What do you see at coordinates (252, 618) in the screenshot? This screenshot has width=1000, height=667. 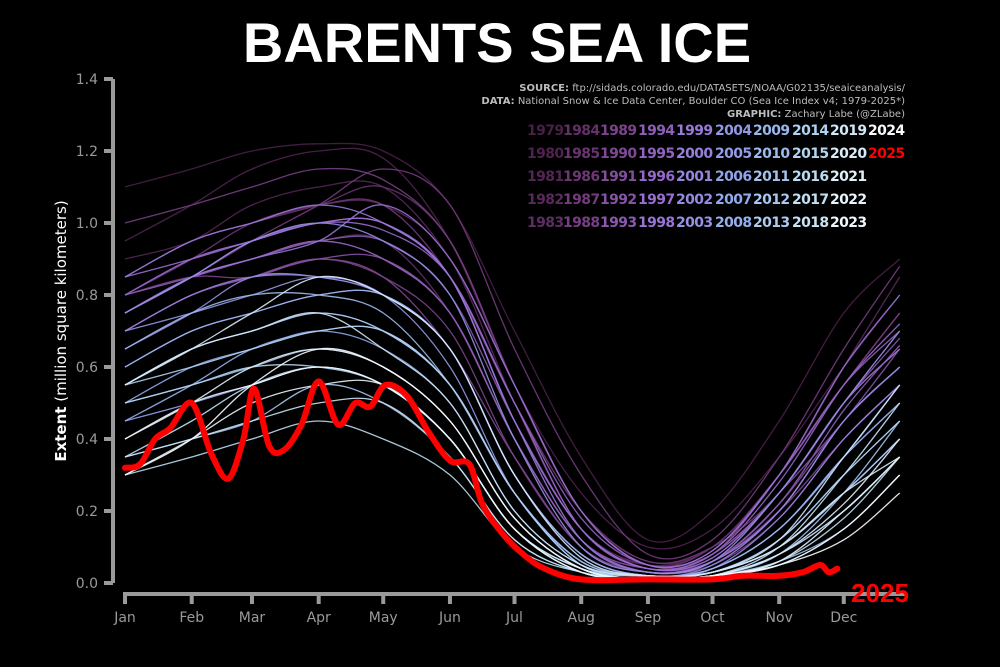 I see `x-tick-label: Mar` at bounding box center [252, 618].